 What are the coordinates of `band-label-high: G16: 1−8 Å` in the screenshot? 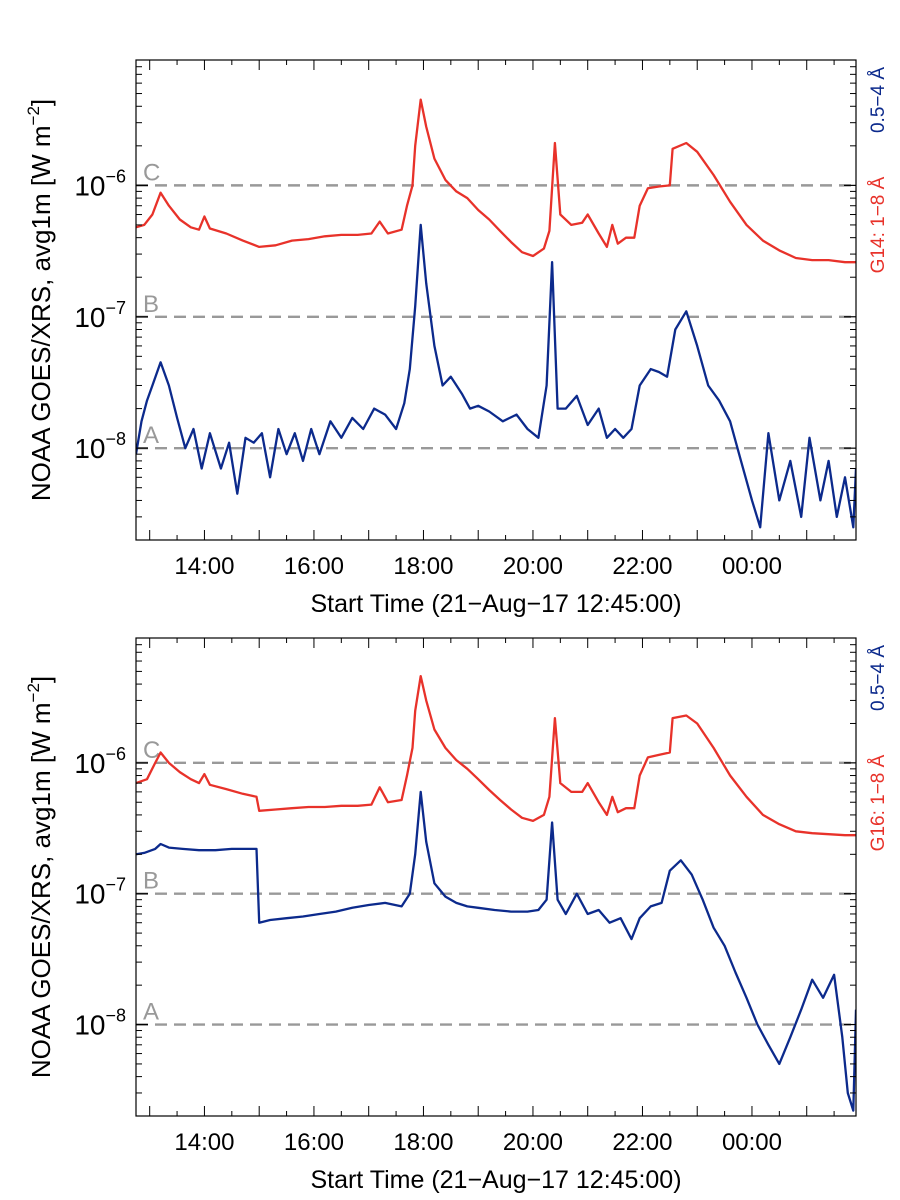 It's located at (878, 802).